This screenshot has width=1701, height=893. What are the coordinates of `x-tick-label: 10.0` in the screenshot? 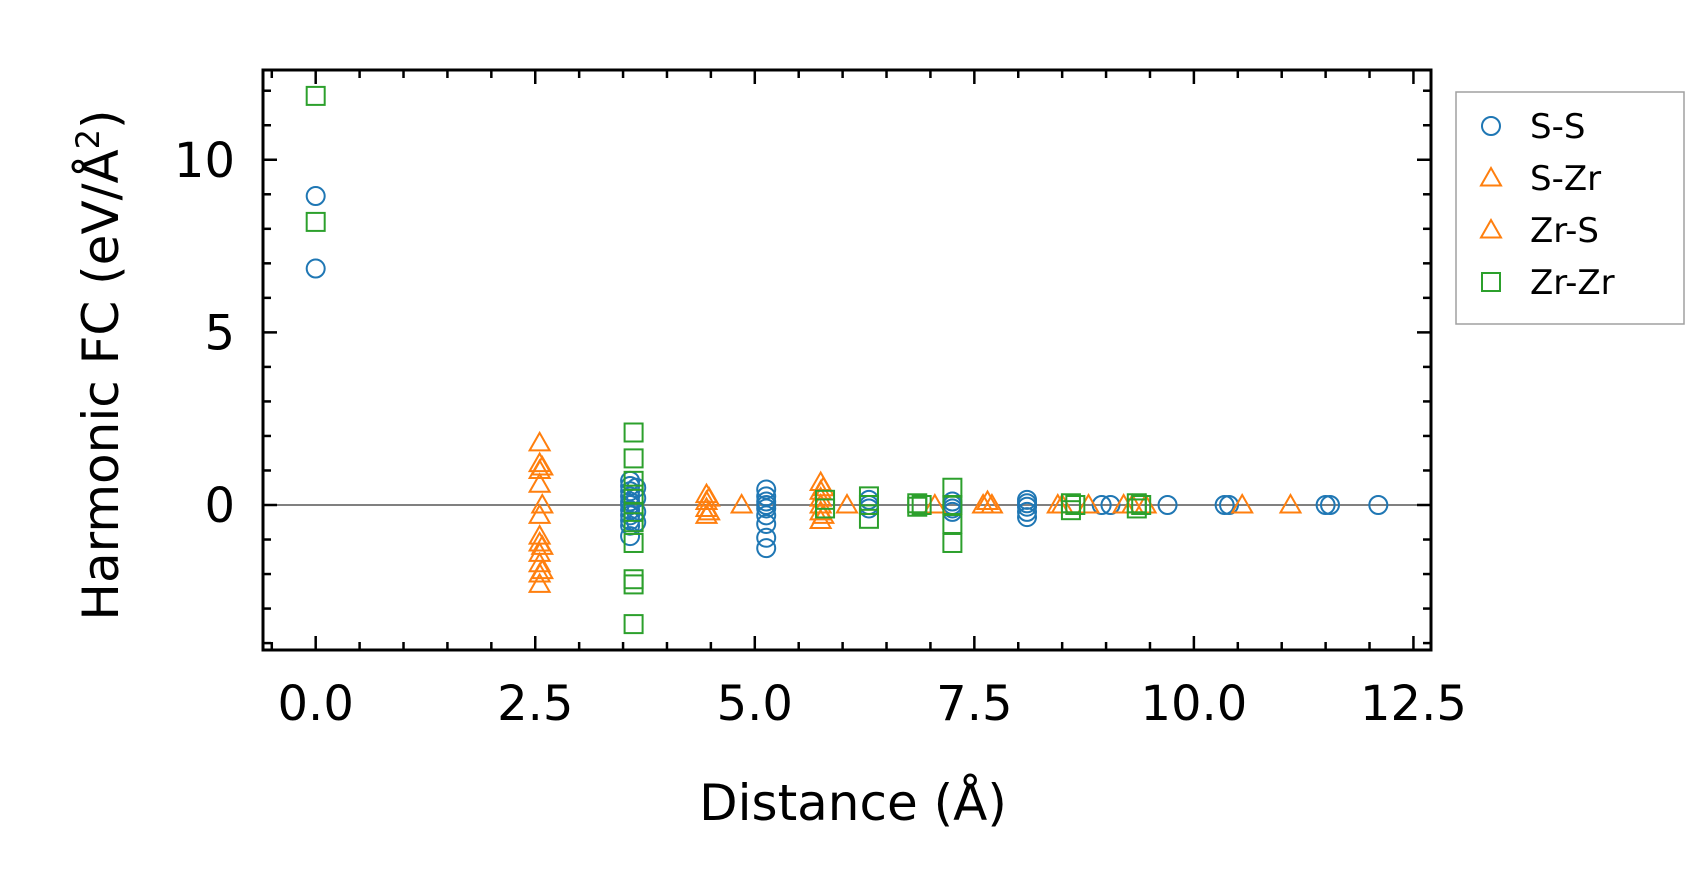 It's located at (1193, 704).